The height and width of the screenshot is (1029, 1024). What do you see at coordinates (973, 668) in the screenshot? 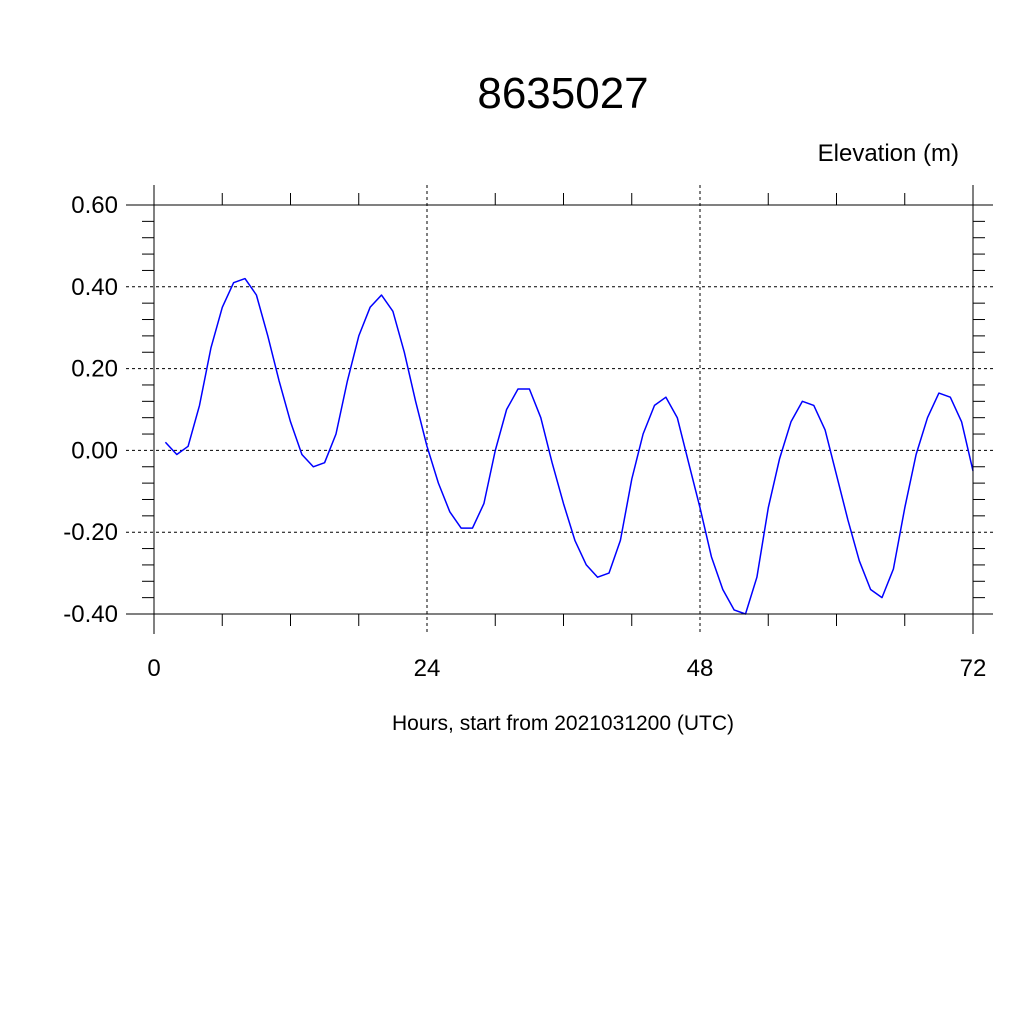
I see `x-tick-label: 72` at bounding box center [973, 668].